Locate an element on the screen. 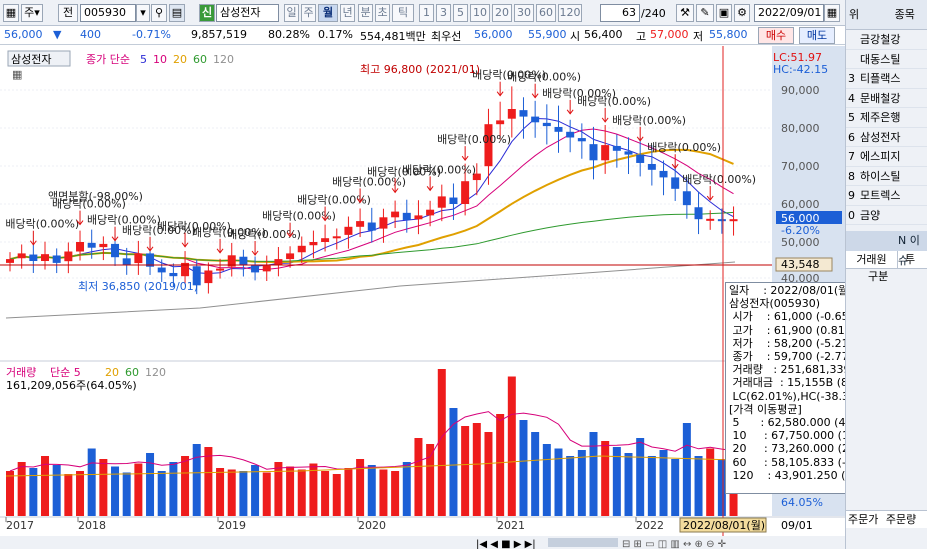 This screenshot has width=927, height=552. grid-icon-small: ▦ is located at coordinates (17, 74).